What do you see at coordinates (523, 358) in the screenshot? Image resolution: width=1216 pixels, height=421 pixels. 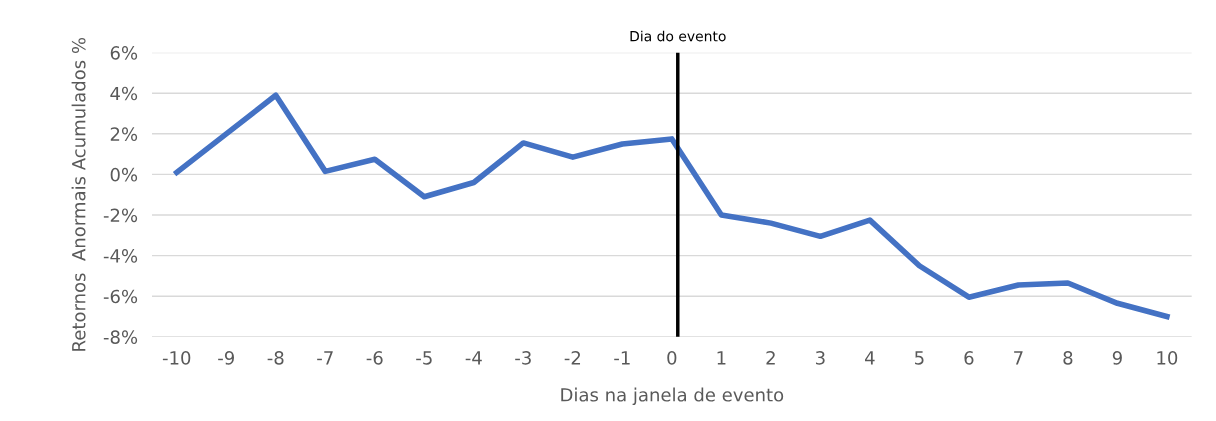 I see `x-tick-label: -3` at bounding box center [523, 358].